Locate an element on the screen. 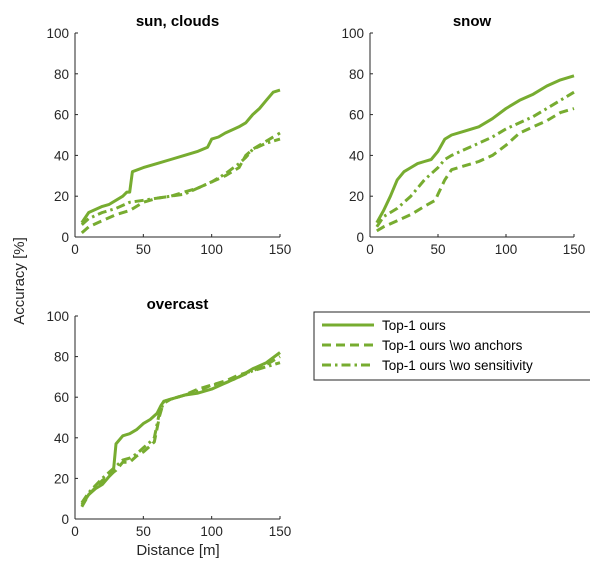 The width and height of the screenshot is (590, 563). legend-label: Top-1 ours \wo anchors is located at coordinates (452, 345).